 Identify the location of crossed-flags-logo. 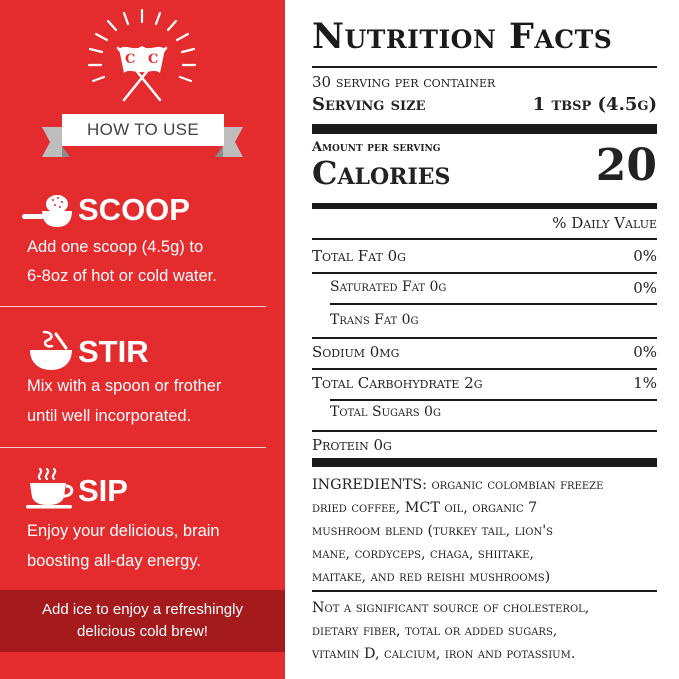
(142, 55).